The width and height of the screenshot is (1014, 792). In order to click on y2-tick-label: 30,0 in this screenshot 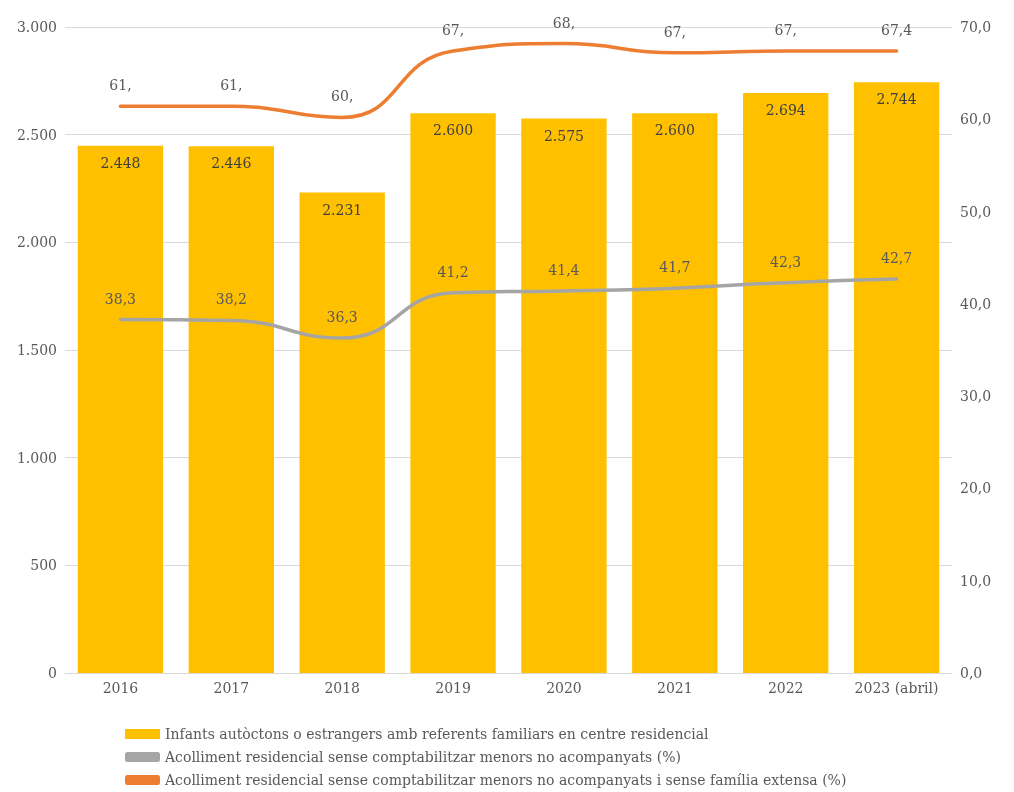, I will do `click(976, 396)`.